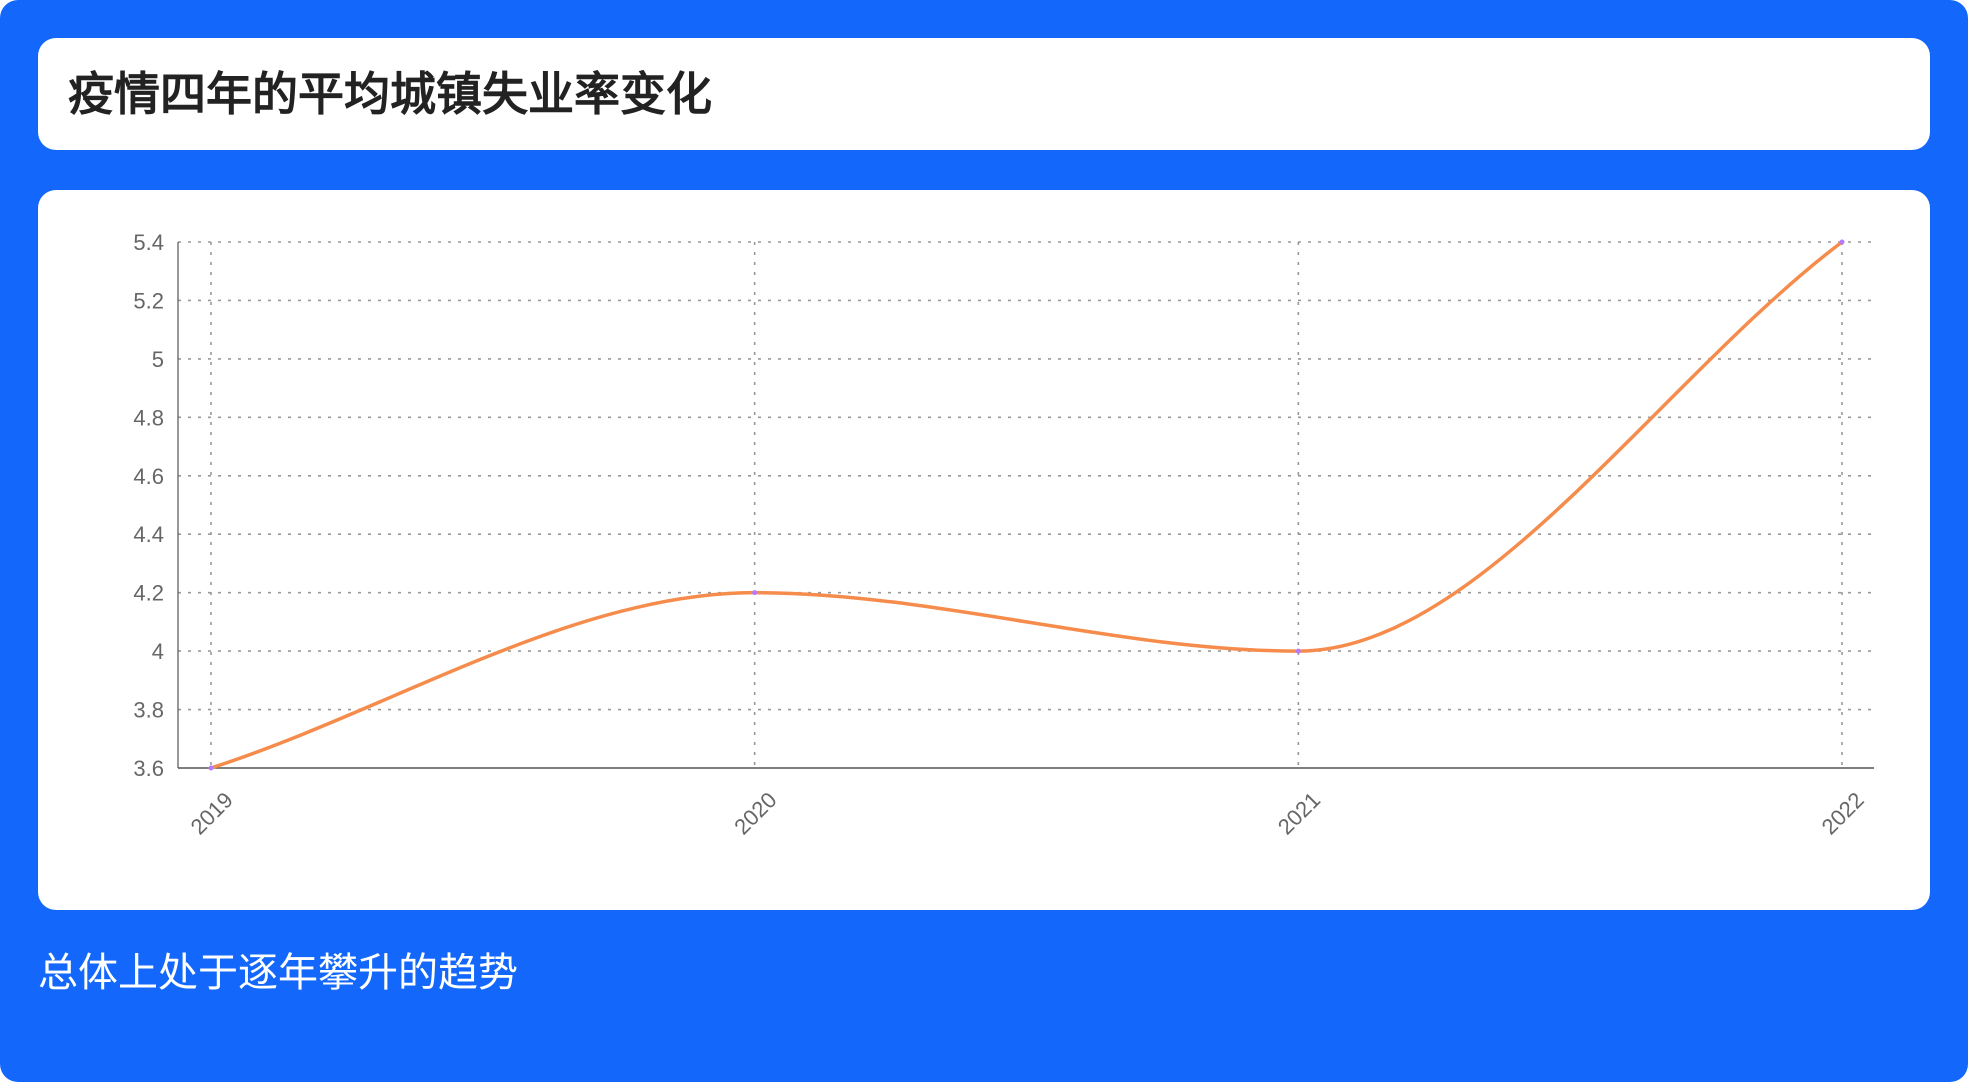  What do you see at coordinates (148, 534) in the screenshot?
I see `y-tick-label: 4.4` at bounding box center [148, 534].